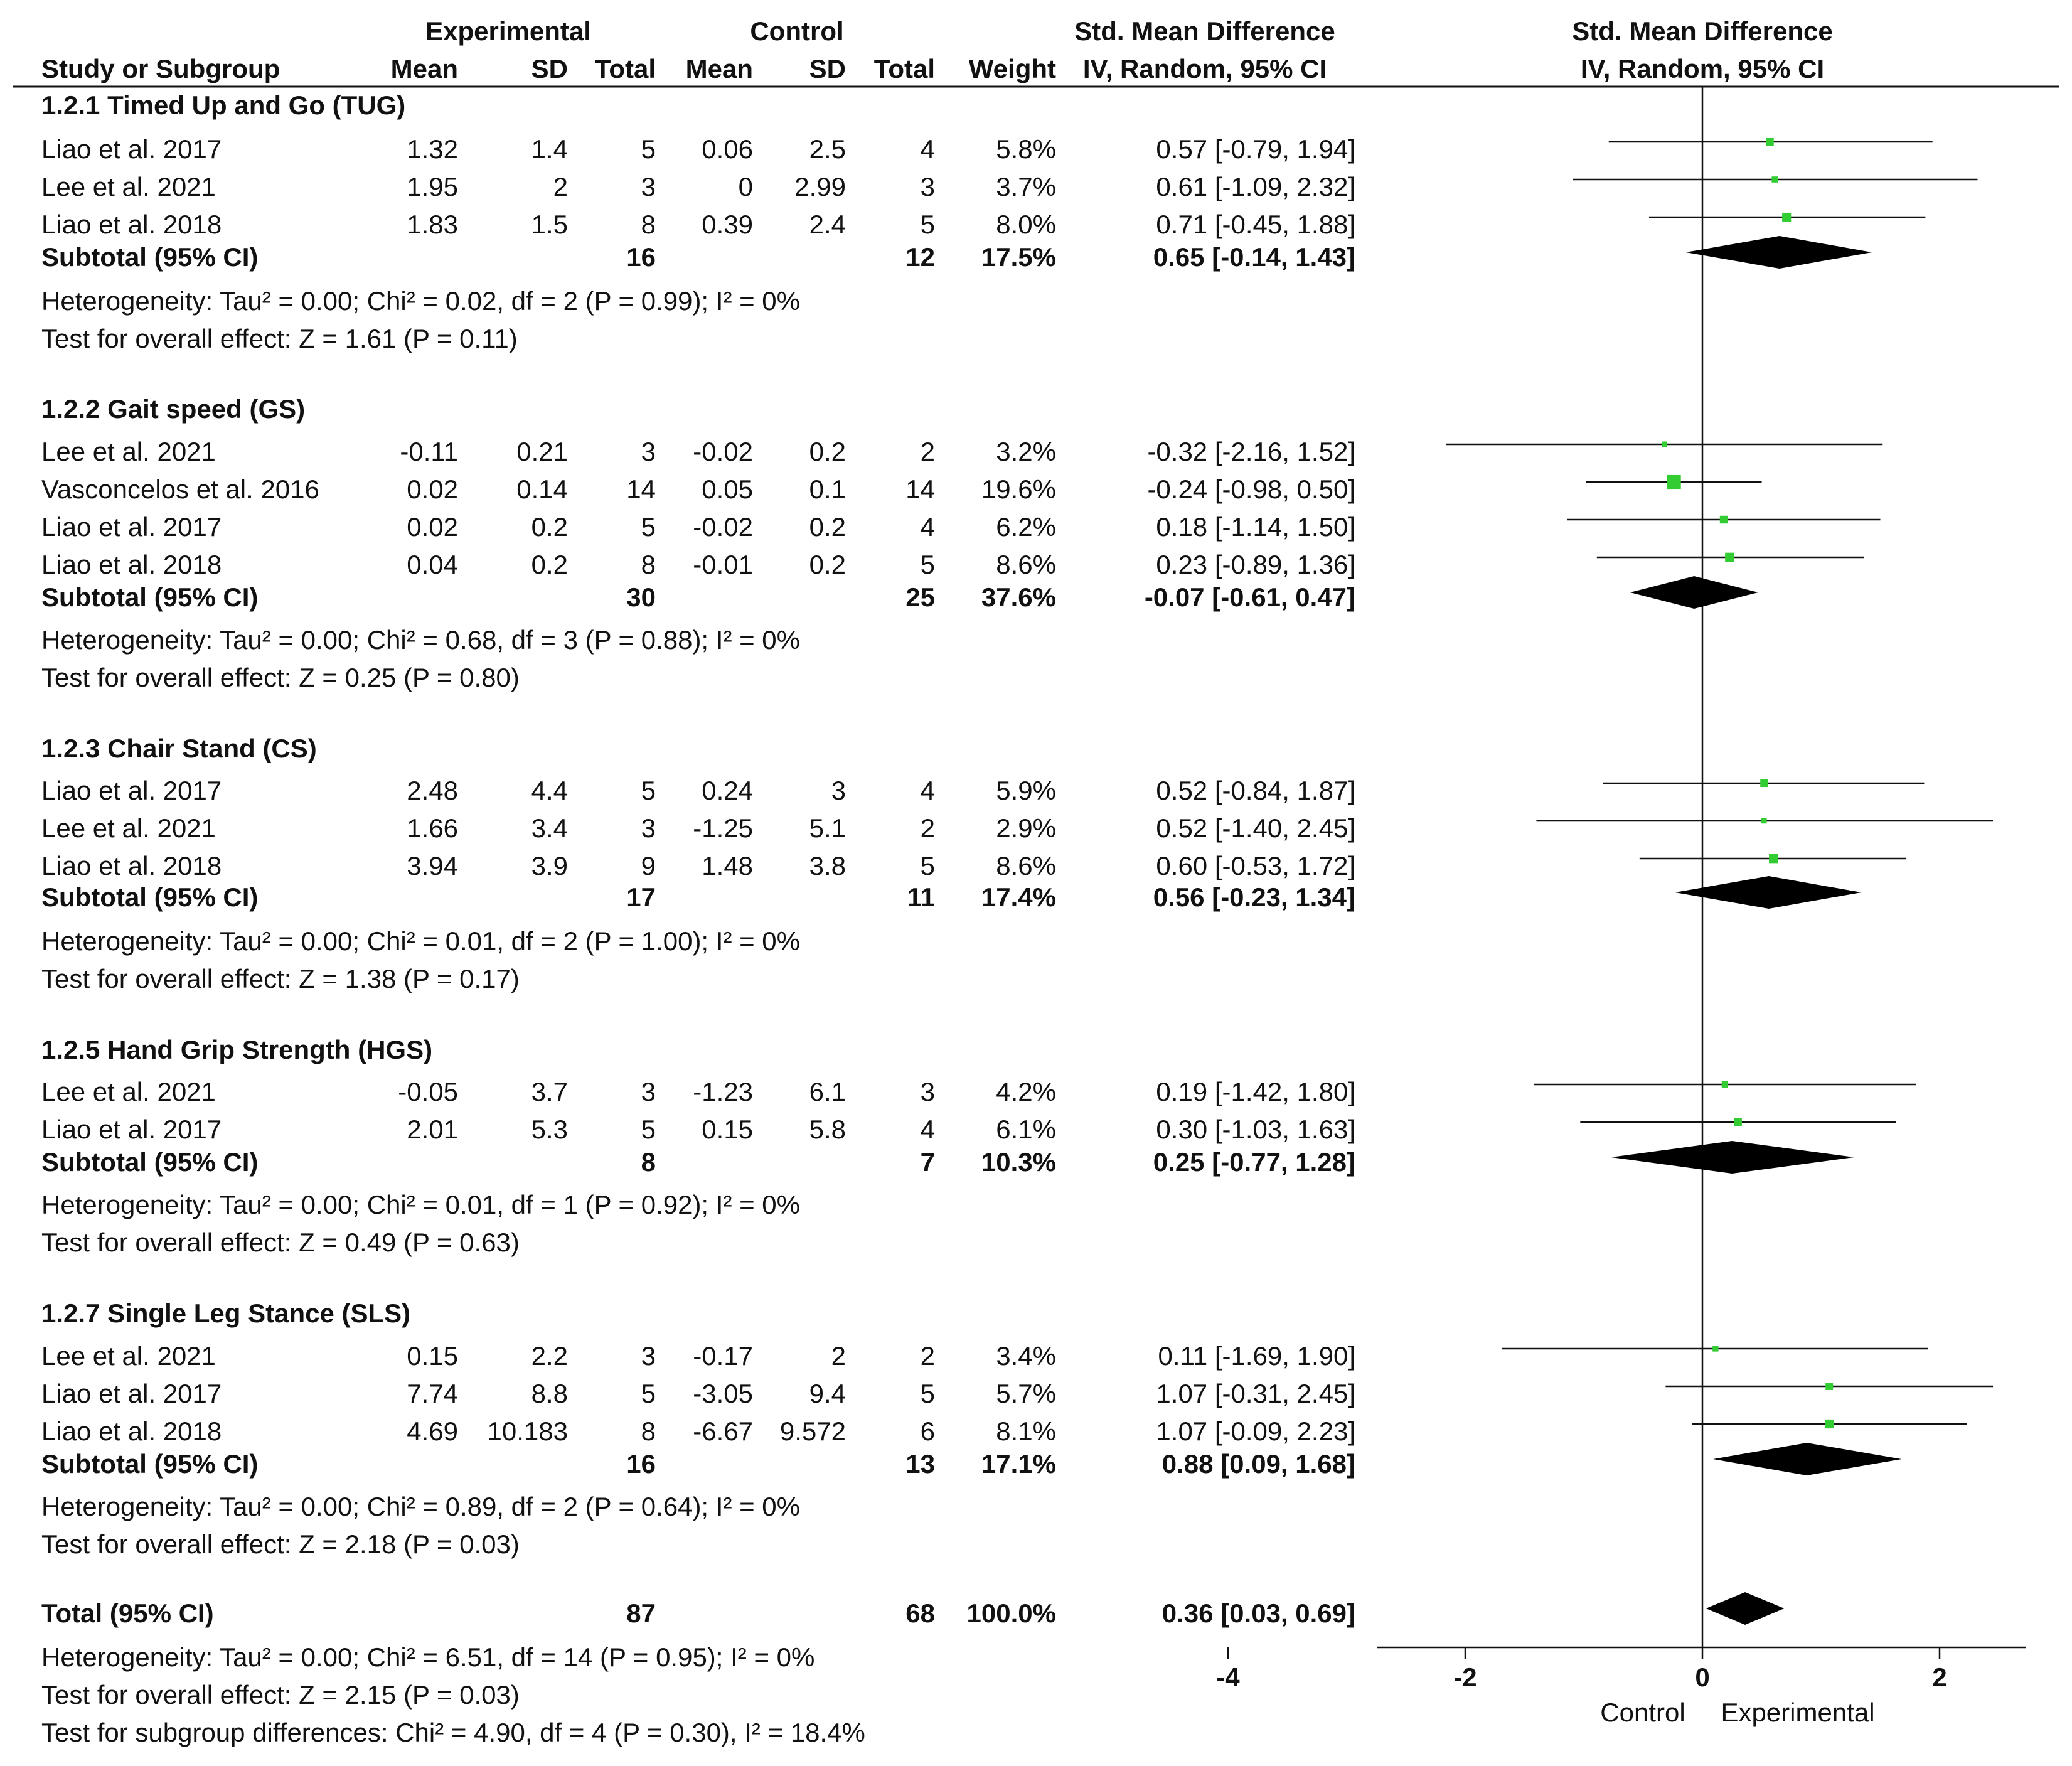  Describe the element at coordinates (1251, 451) in the screenshot. I see `ci-text: -0.32 [-2.16, 1.52]` at that location.